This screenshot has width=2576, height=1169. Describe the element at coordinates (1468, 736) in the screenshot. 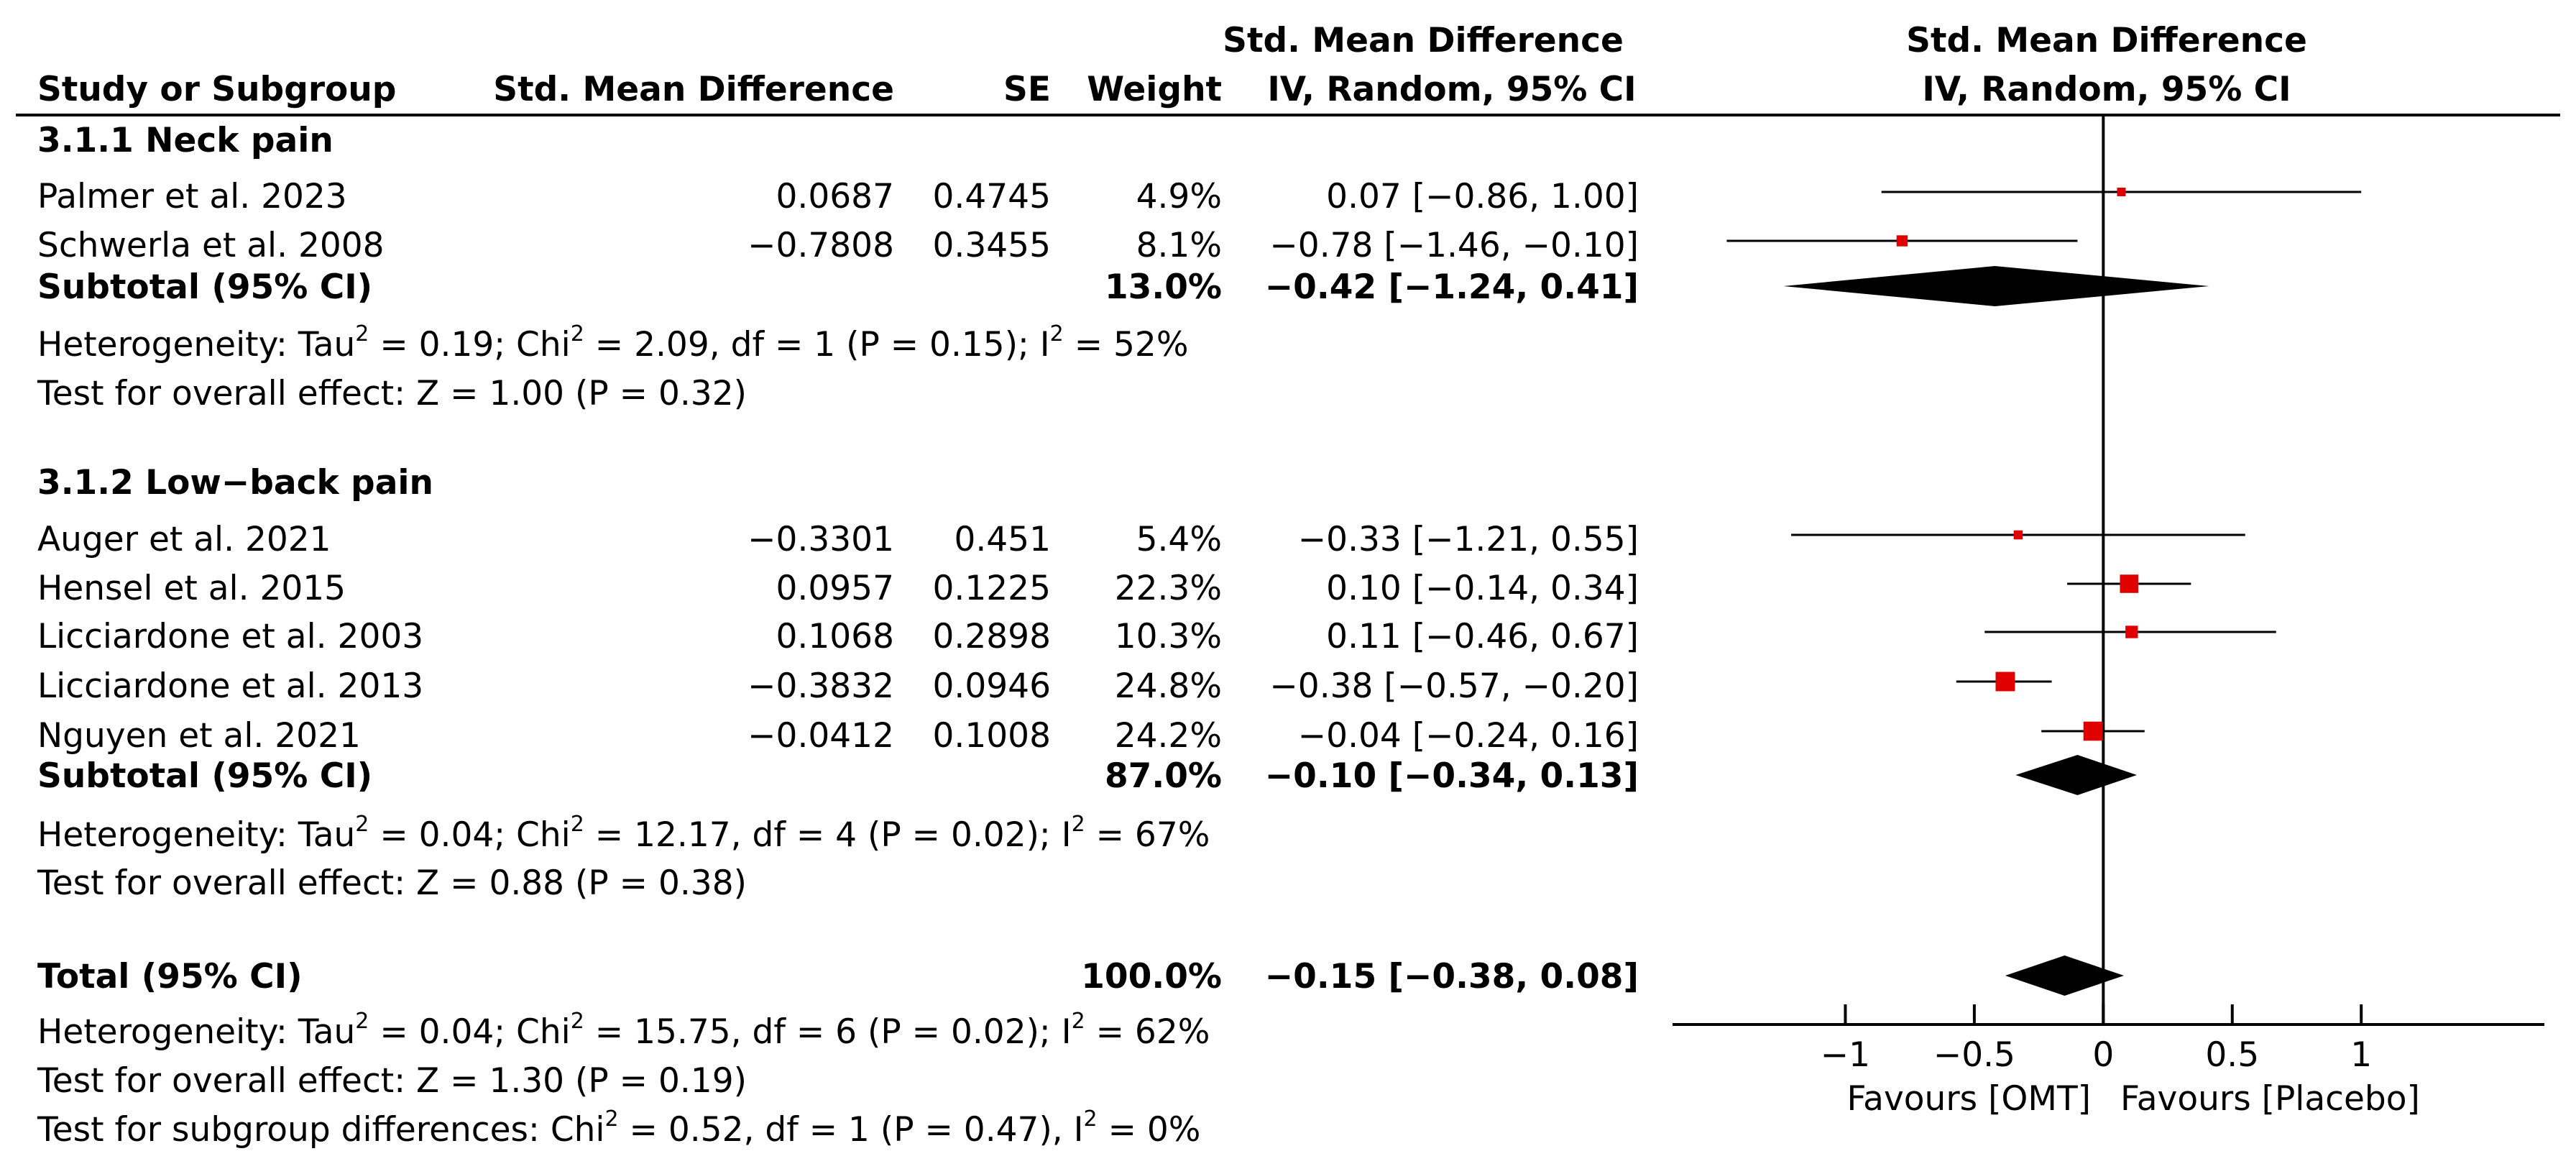

I see `study-ci: −0.04 [−0.24, 0.16]` at that location.